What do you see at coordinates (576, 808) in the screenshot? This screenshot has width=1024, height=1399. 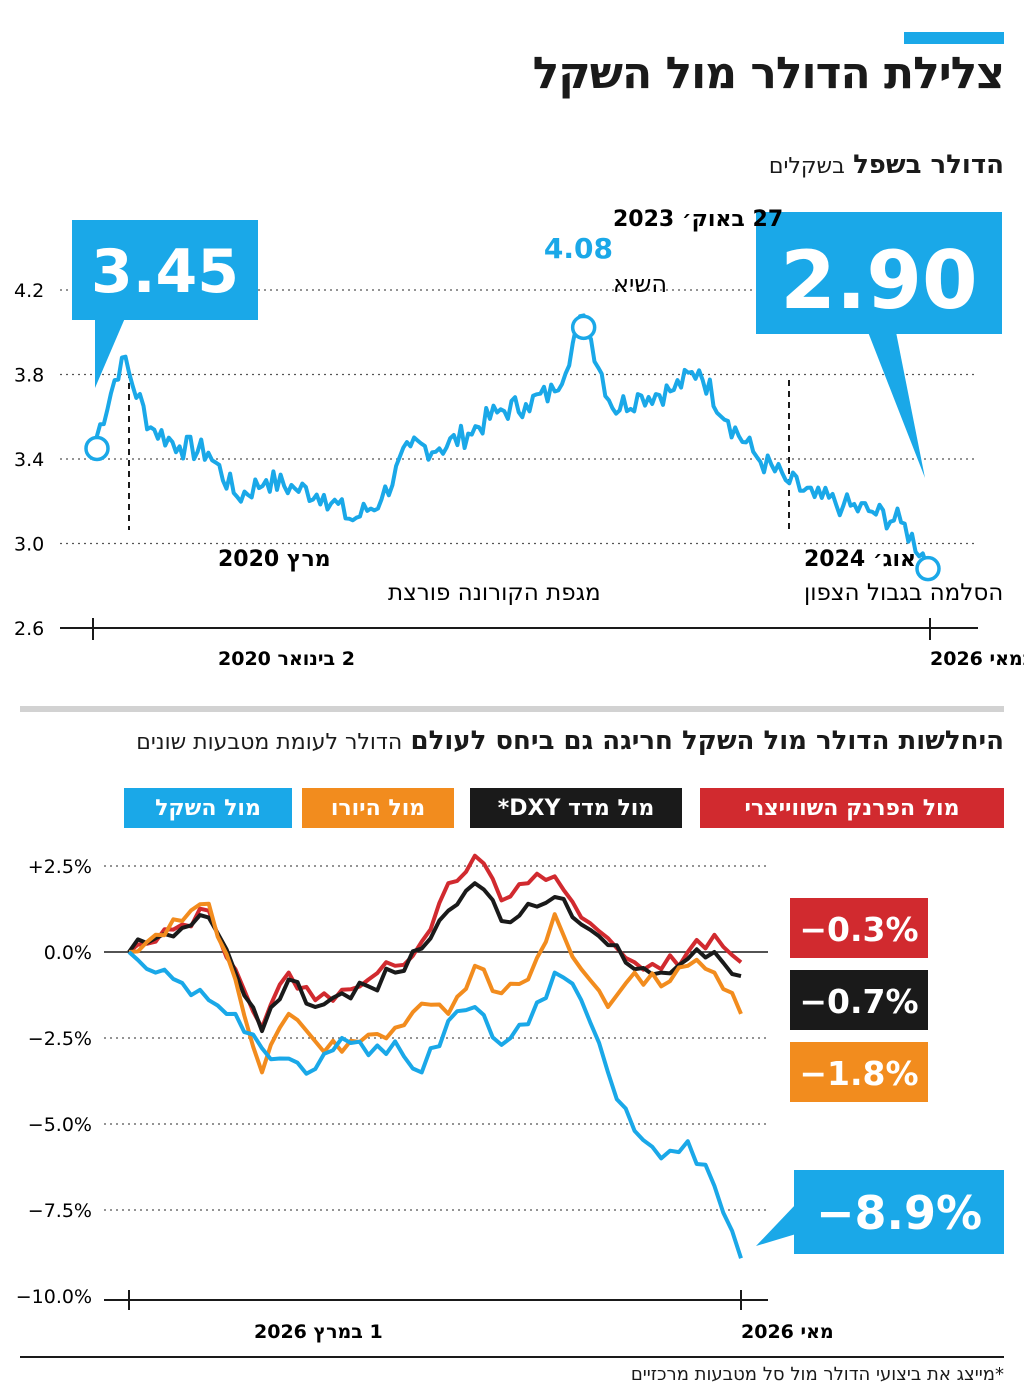 I see `legend-dxy: מול מדד DXY*` at bounding box center [576, 808].